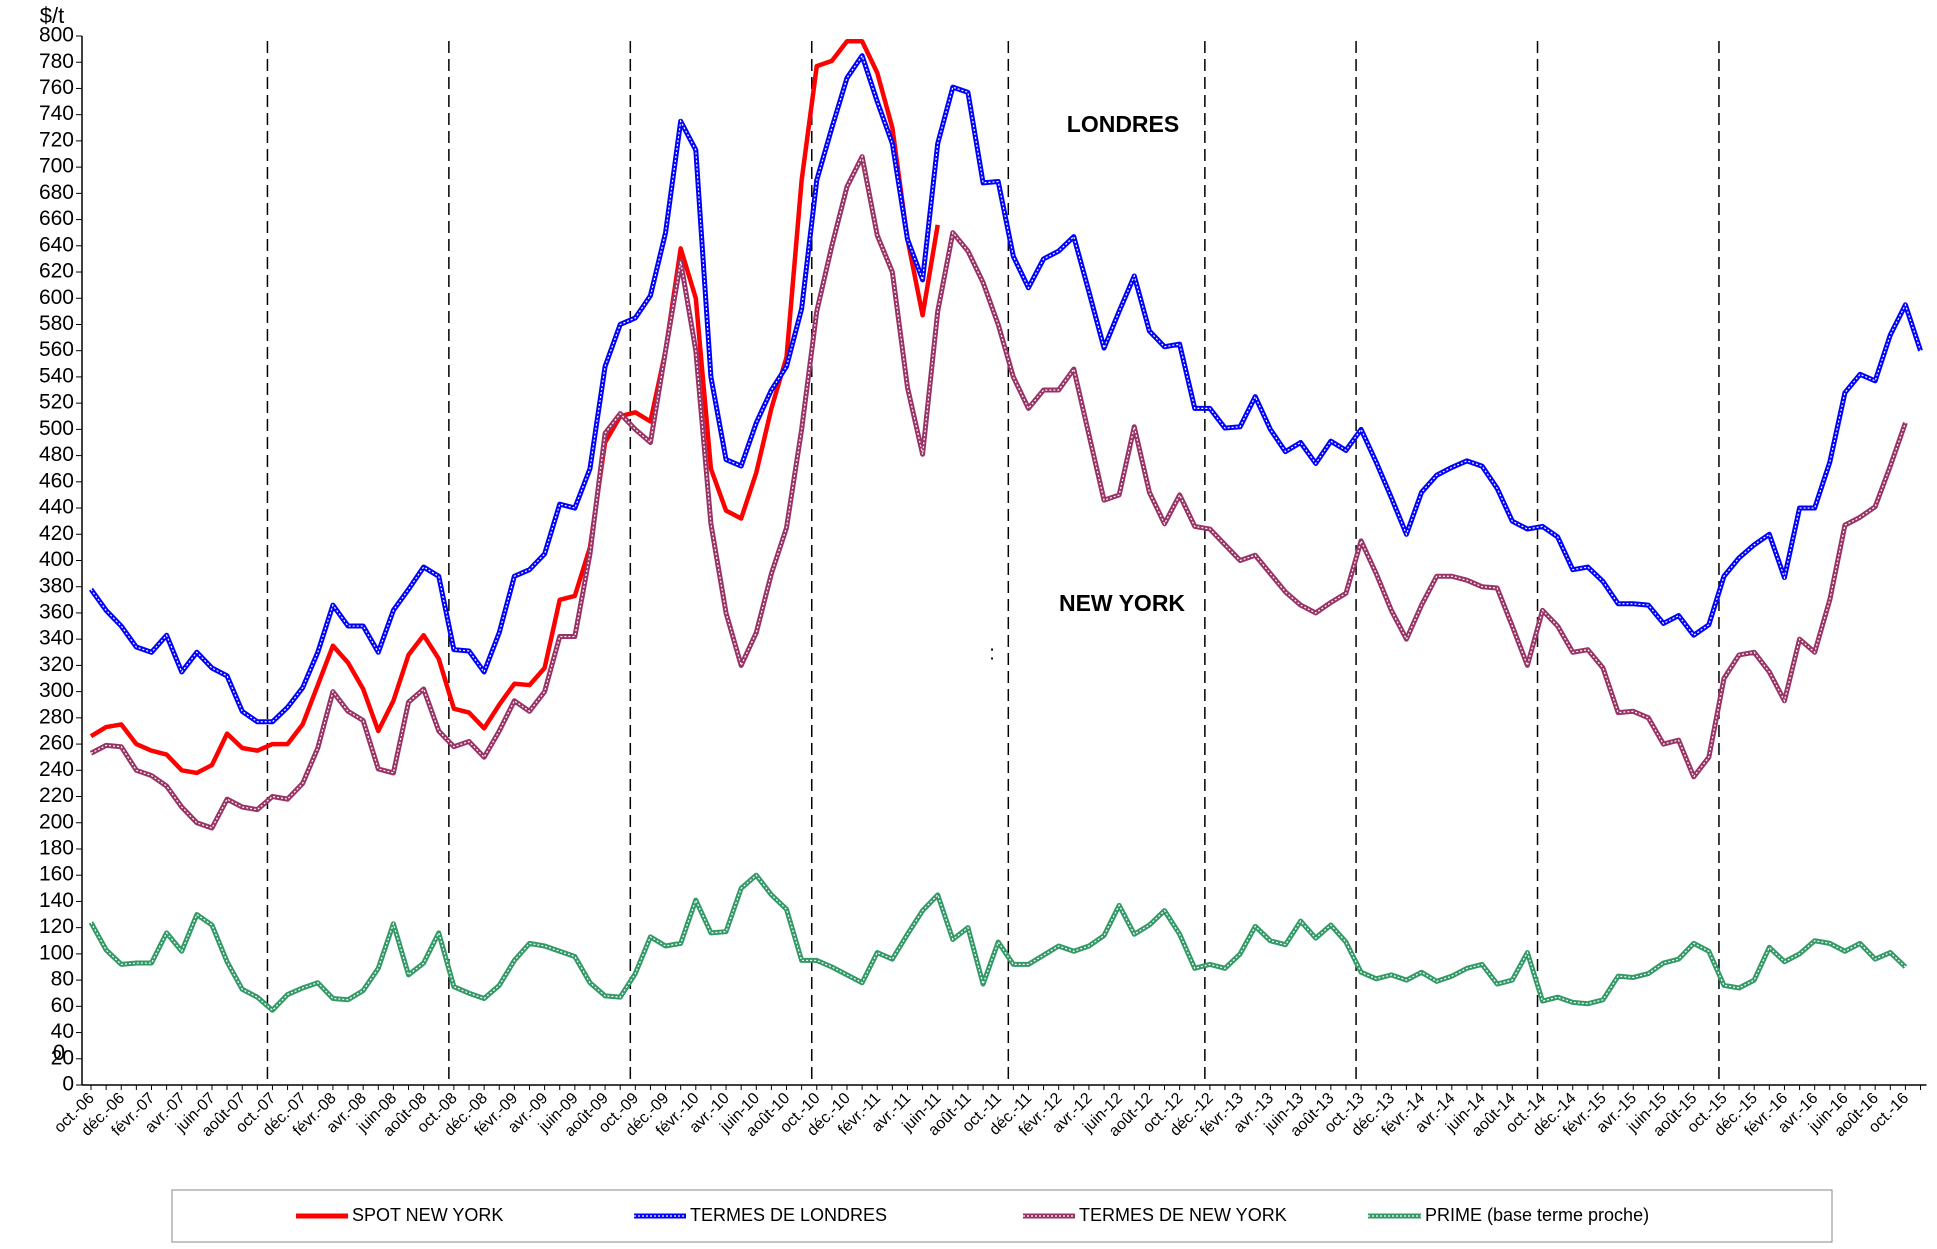  I want to click on y-tick-label: 420, so click(56, 533).